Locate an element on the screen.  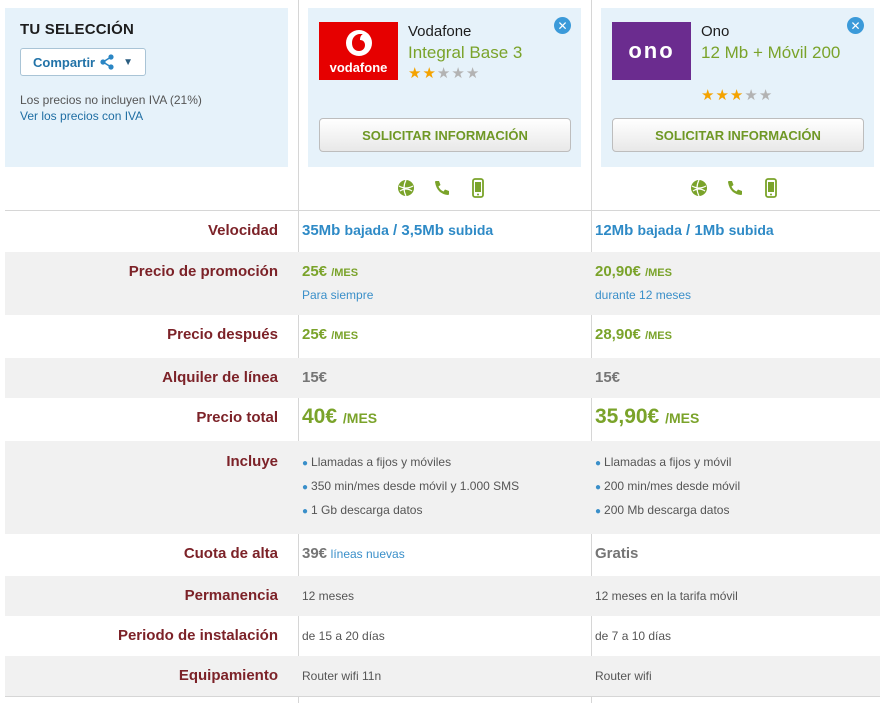
setup-fee: Gratis is located at coordinates (617, 553).